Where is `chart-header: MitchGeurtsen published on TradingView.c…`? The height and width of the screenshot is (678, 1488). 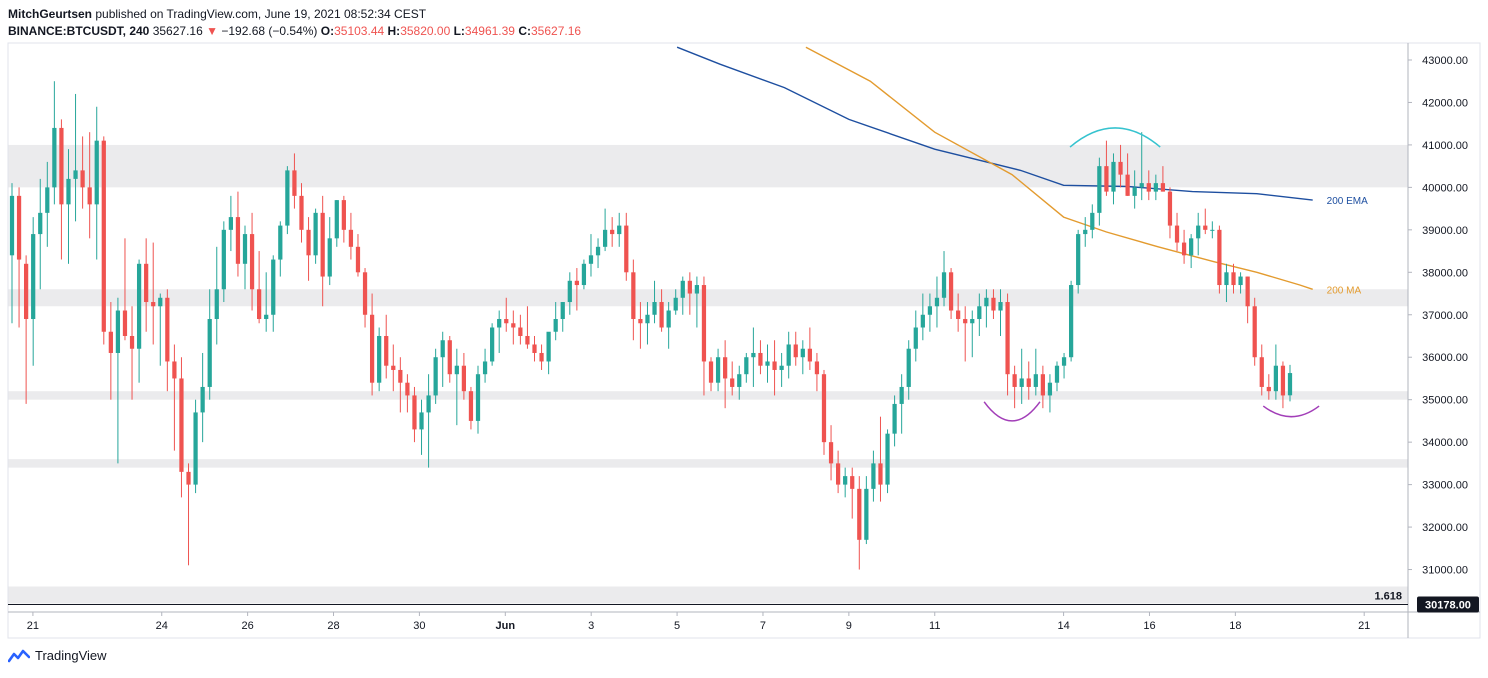
chart-header: MitchGeurtsen published on TradingView.c… is located at coordinates (294, 23).